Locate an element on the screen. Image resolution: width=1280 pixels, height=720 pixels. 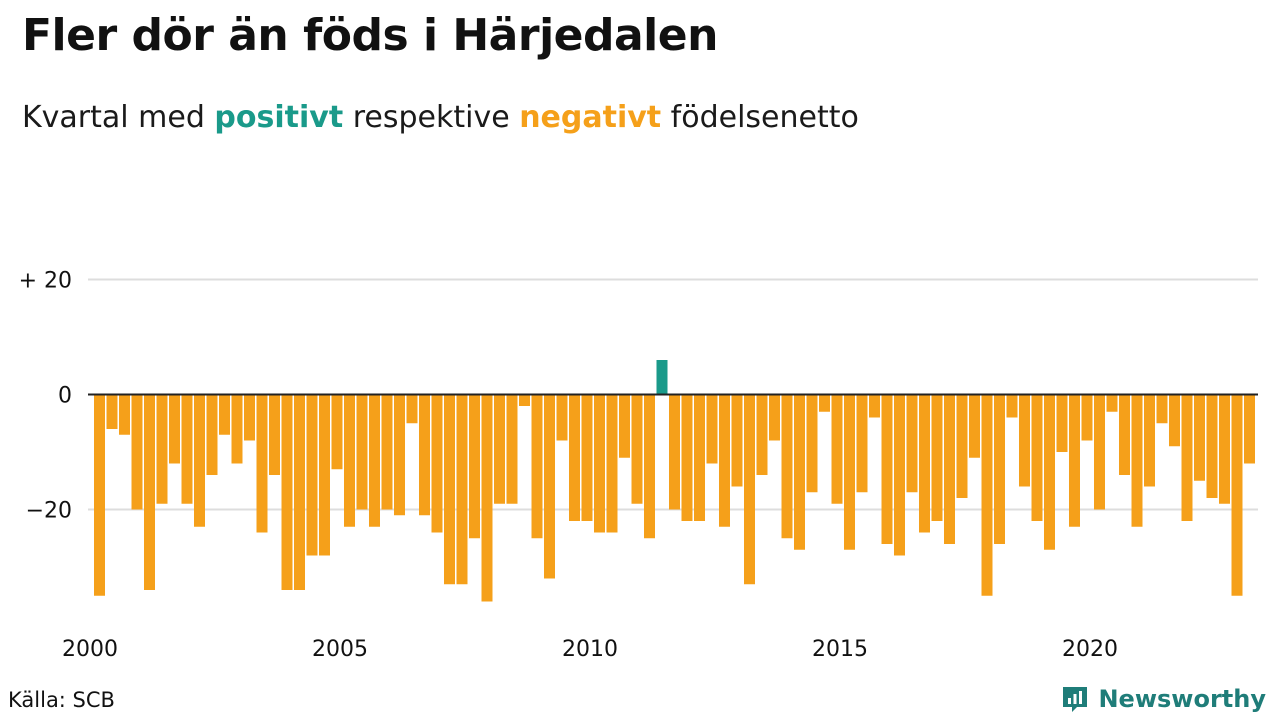
newsworthy-logo-icon is located at coordinates (1075, 699).